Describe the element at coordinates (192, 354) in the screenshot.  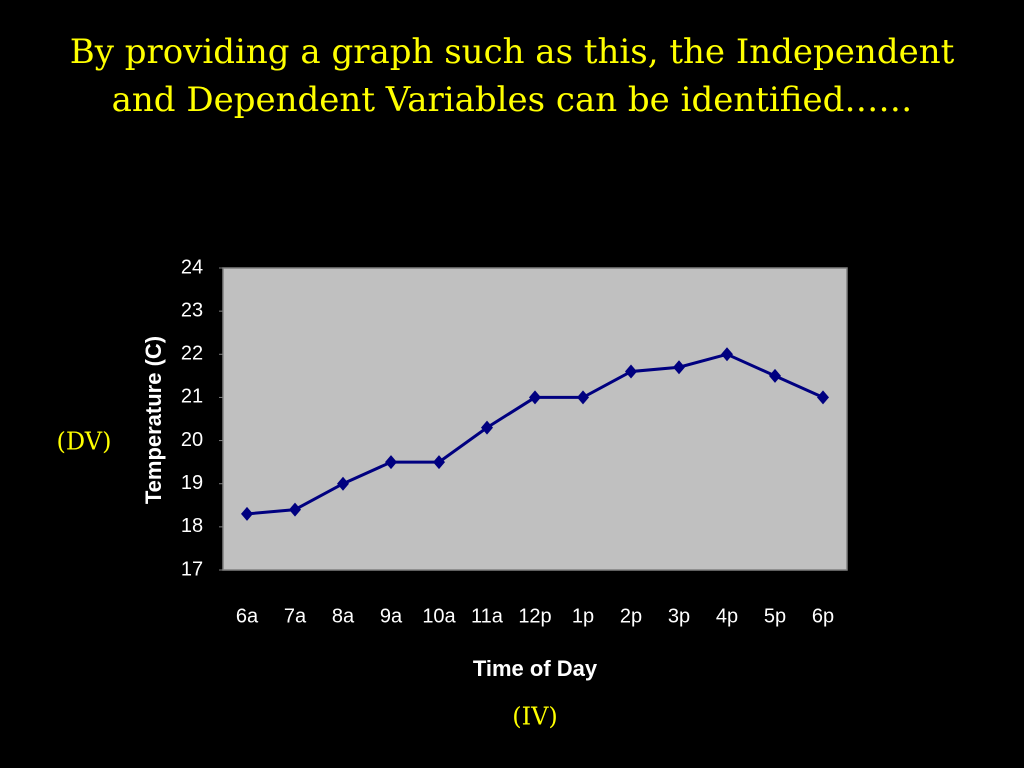
I see `y-tick-label: 22` at that location.